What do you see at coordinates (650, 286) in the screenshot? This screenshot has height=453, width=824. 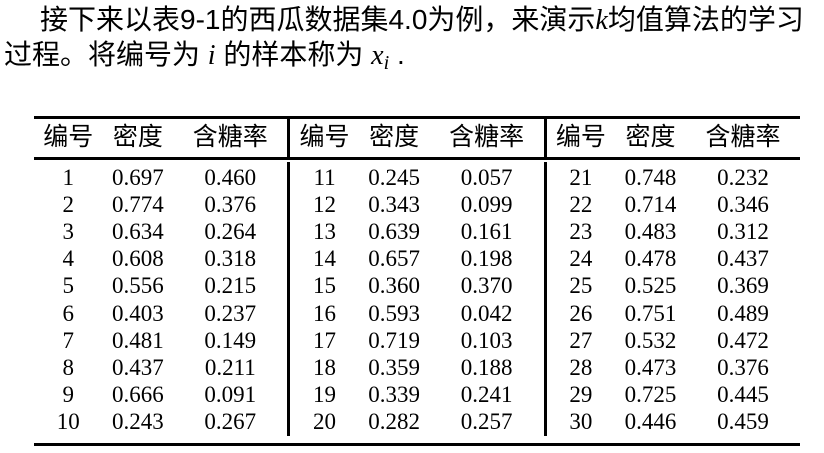 I see `table-cell: 0.525` at bounding box center [650, 286].